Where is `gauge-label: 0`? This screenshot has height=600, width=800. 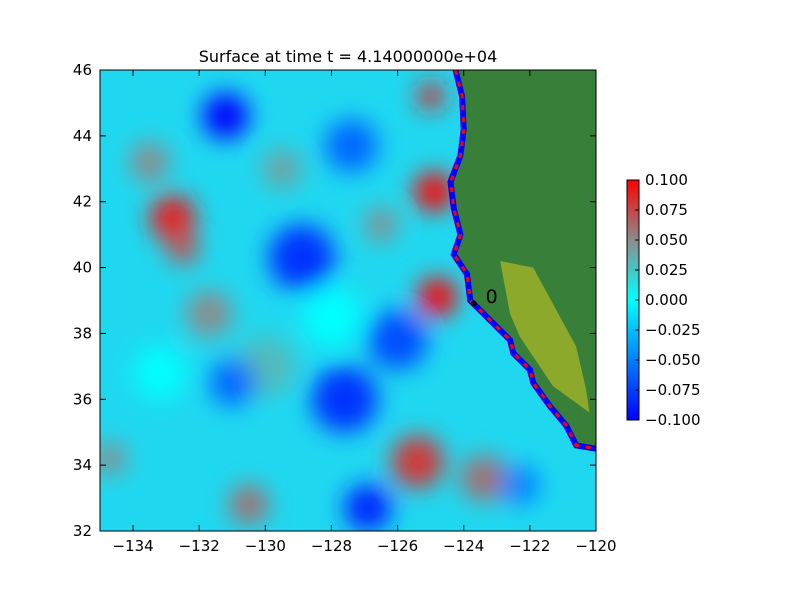 gauge-label: 0 is located at coordinates (492, 297).